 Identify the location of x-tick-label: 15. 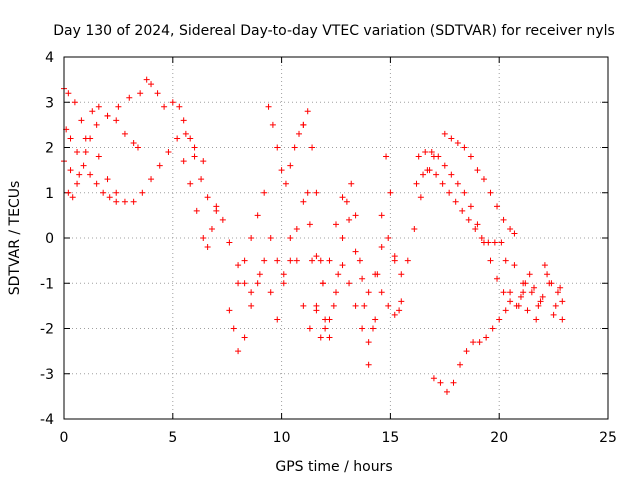
(390, 438).